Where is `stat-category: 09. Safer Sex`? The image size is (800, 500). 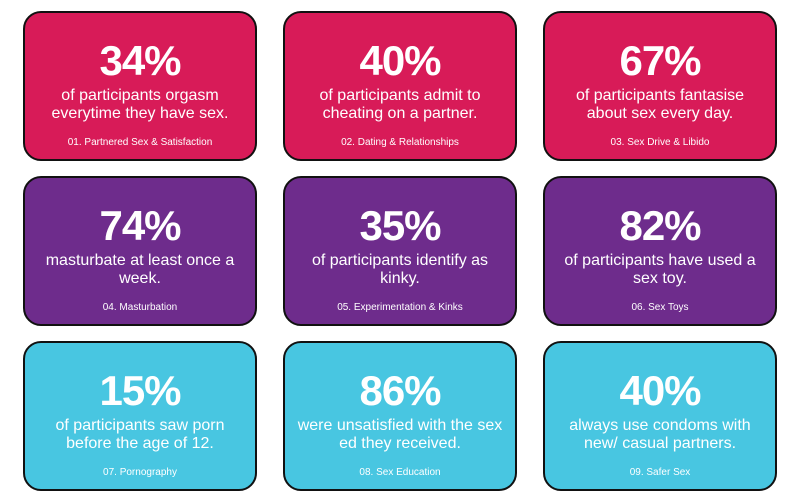
stat-category: 09. Safer Sex is located at coordinates (660, 472).